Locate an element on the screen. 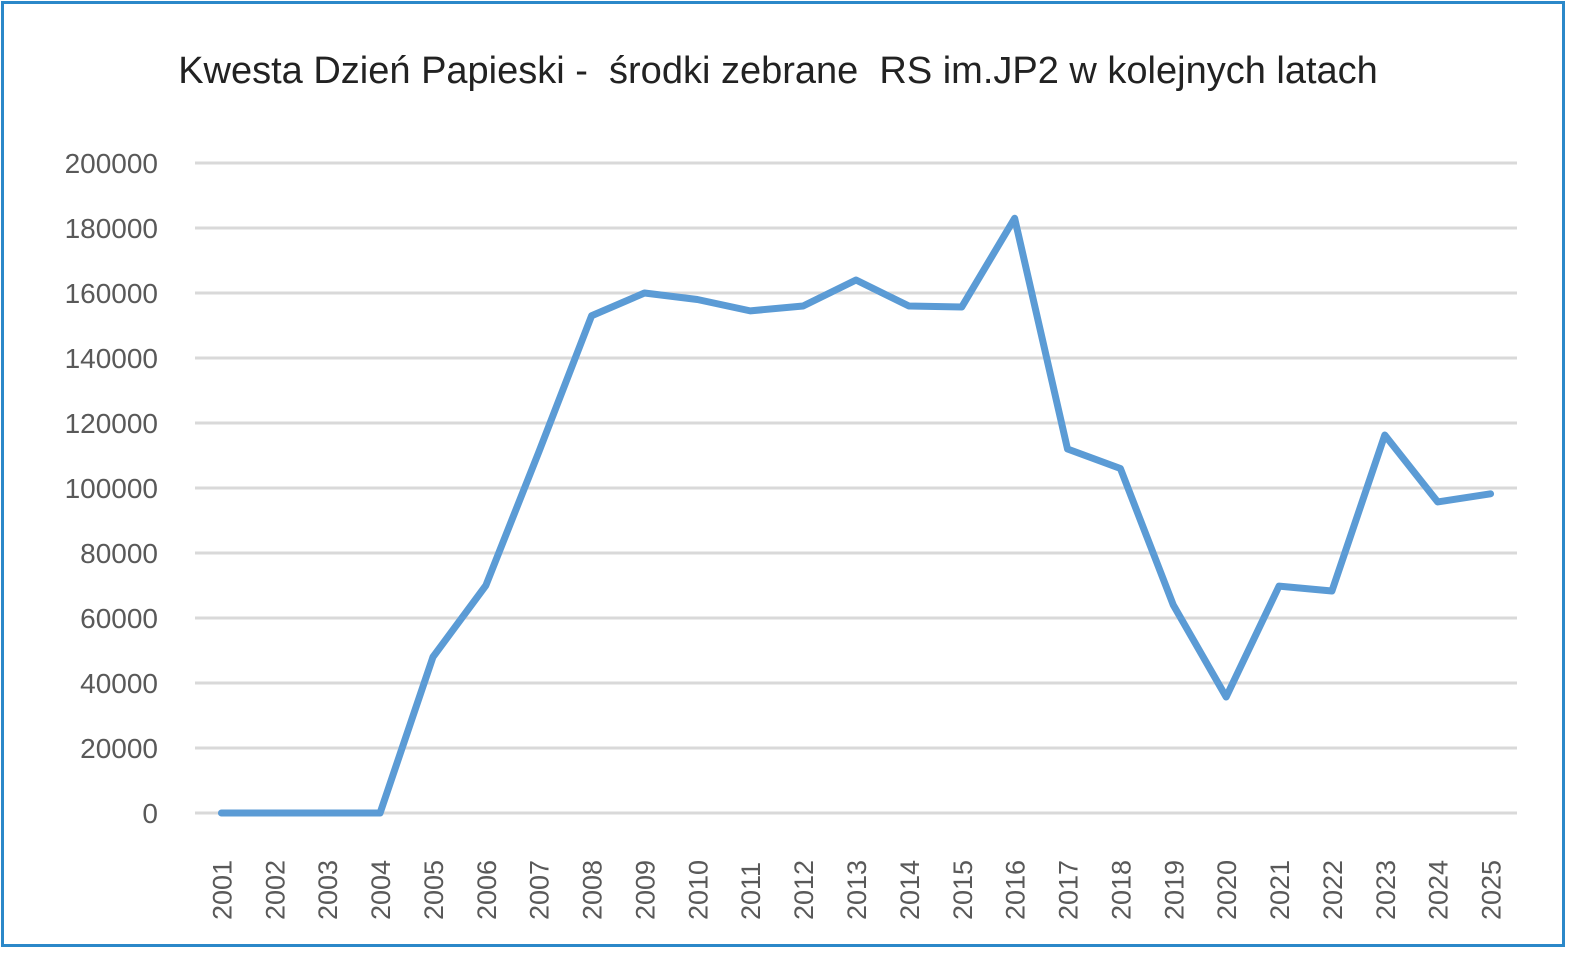 The height and width of the screenshot is (968, 1595). x-tick-label: 2012 is located at coordinates (804, 890).